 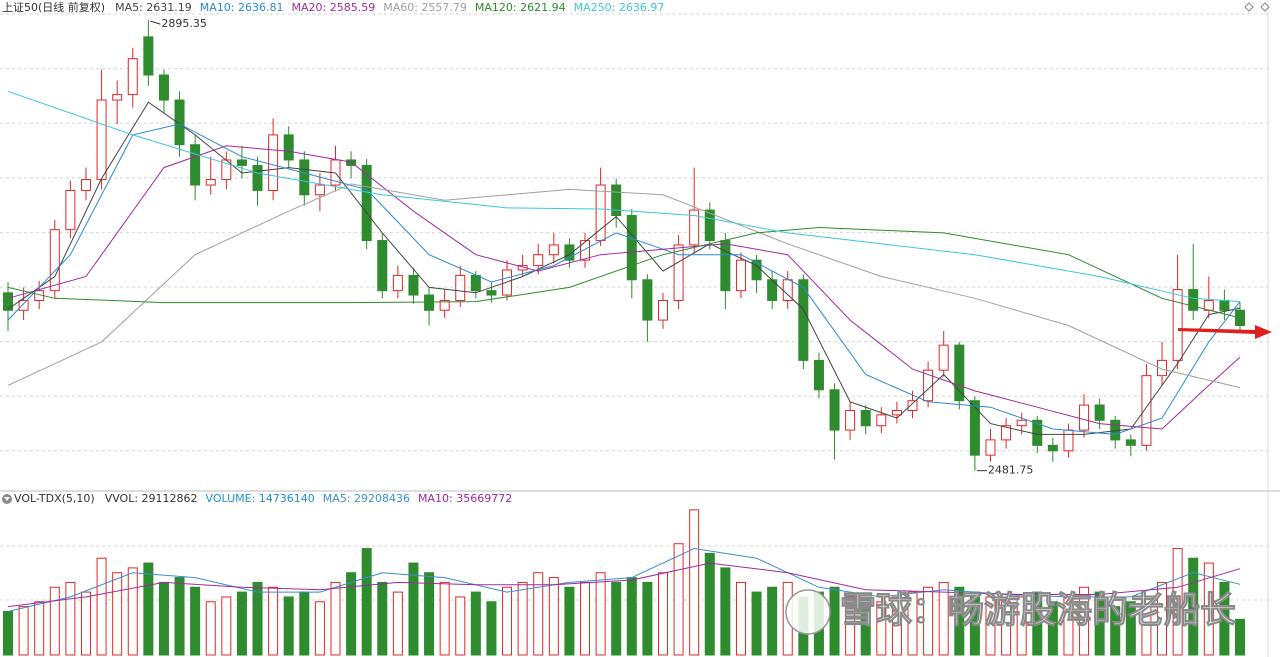 I want to click on volume-icon-arrow, so click(x=7, y=499).